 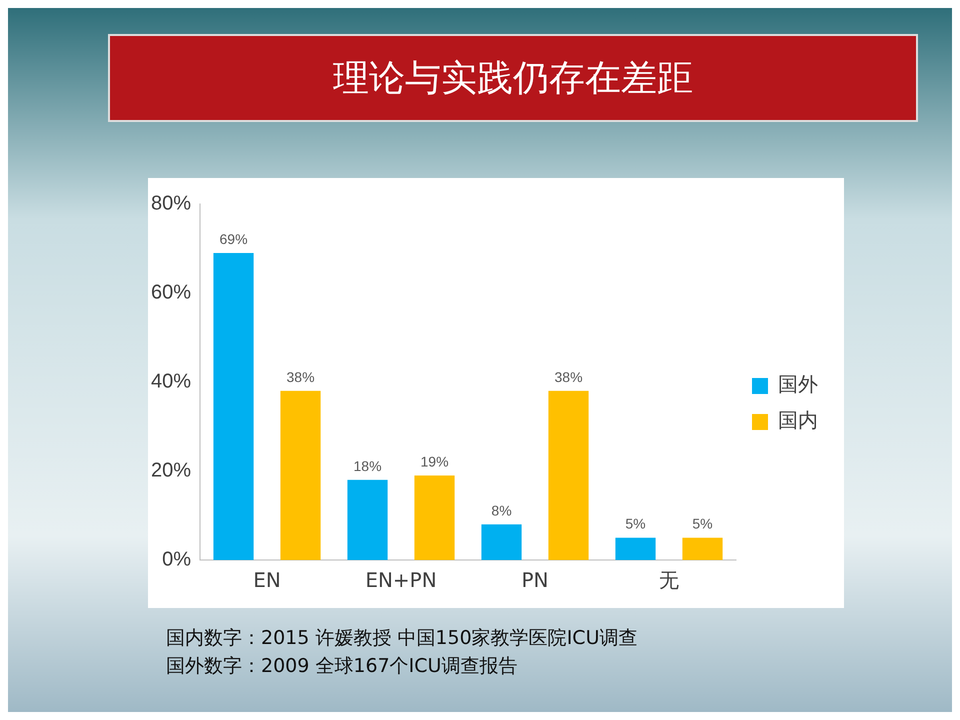 What do you see at coordinates (234, 238) in the screenshot?
I see `data-label: 69%` at bounding box center [234, 238].